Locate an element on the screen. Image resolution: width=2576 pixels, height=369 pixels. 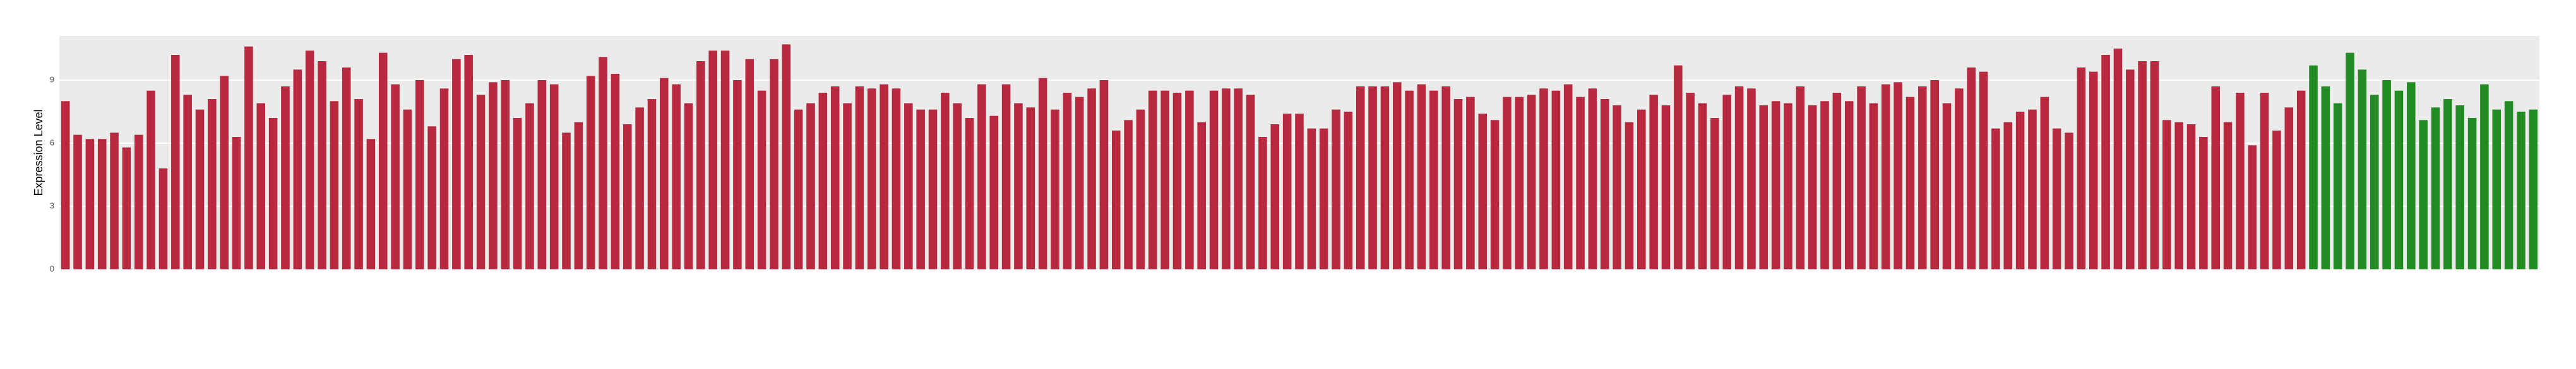
y-tick-label: 6 is located at coordinates (52, 142).